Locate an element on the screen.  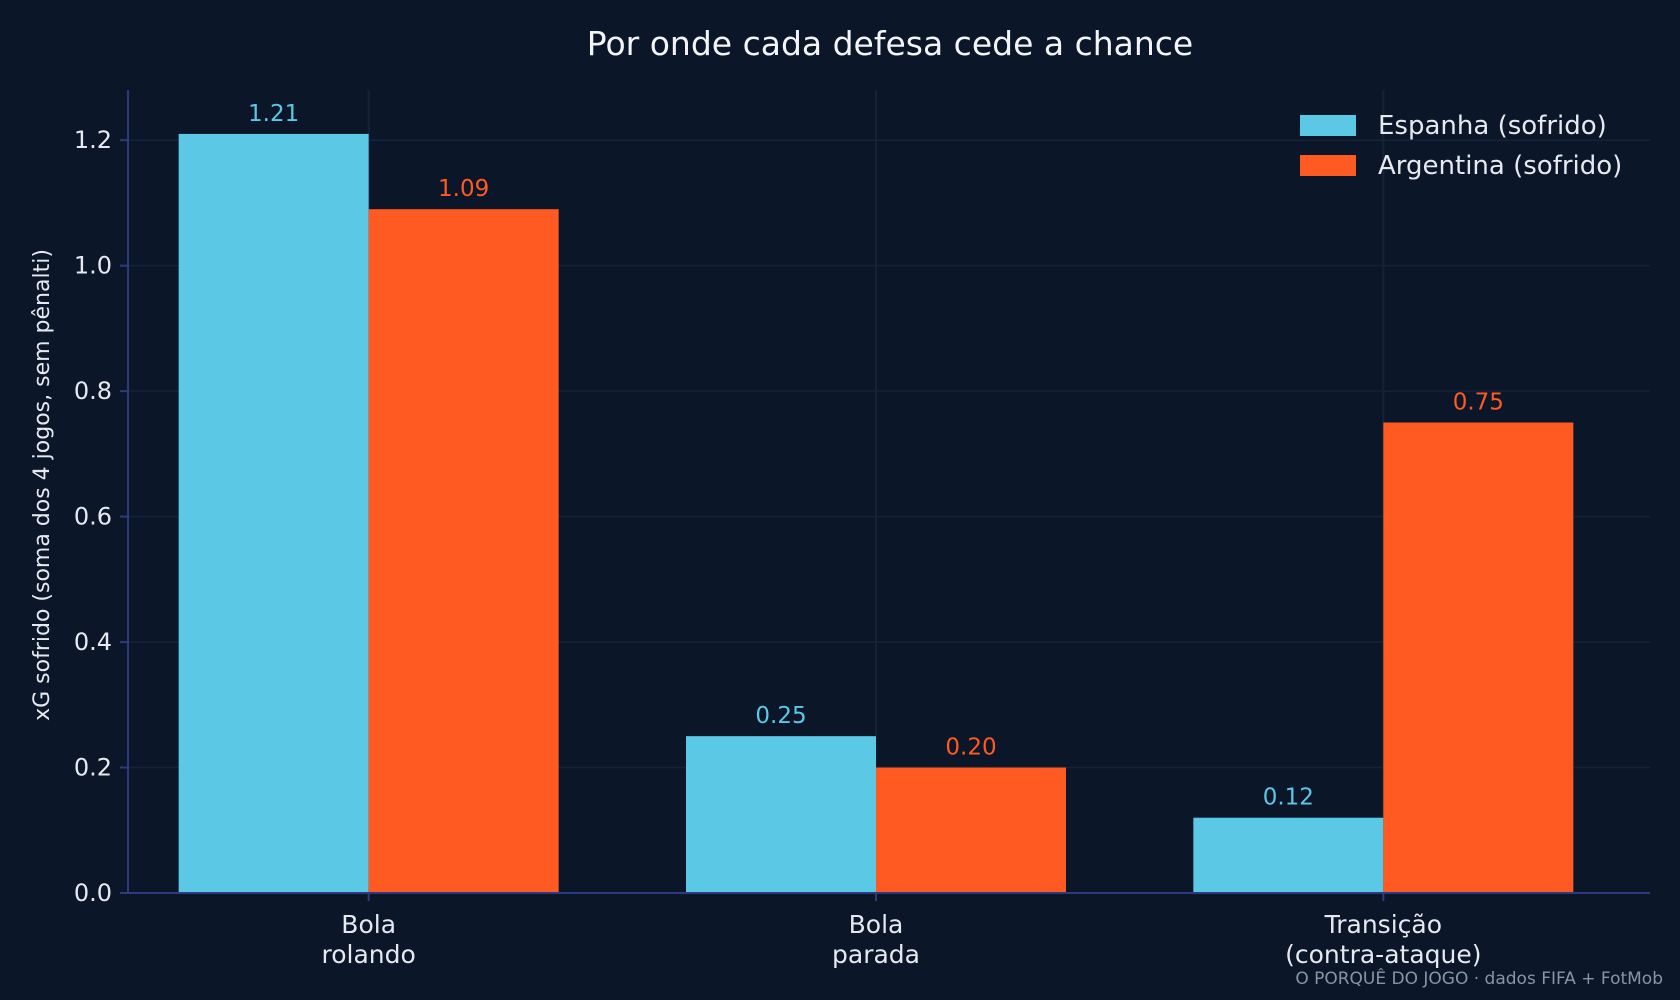
value-label: 1.09 is located at coordinates (463, 189).